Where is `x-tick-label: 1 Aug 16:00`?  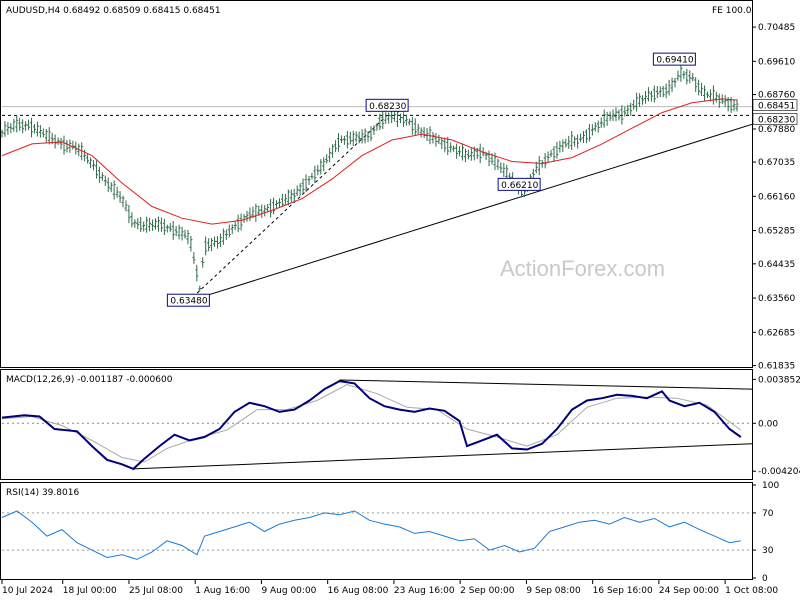 x-tick-label: 1 Aug 16:00 is located at coordinates (222, 591).